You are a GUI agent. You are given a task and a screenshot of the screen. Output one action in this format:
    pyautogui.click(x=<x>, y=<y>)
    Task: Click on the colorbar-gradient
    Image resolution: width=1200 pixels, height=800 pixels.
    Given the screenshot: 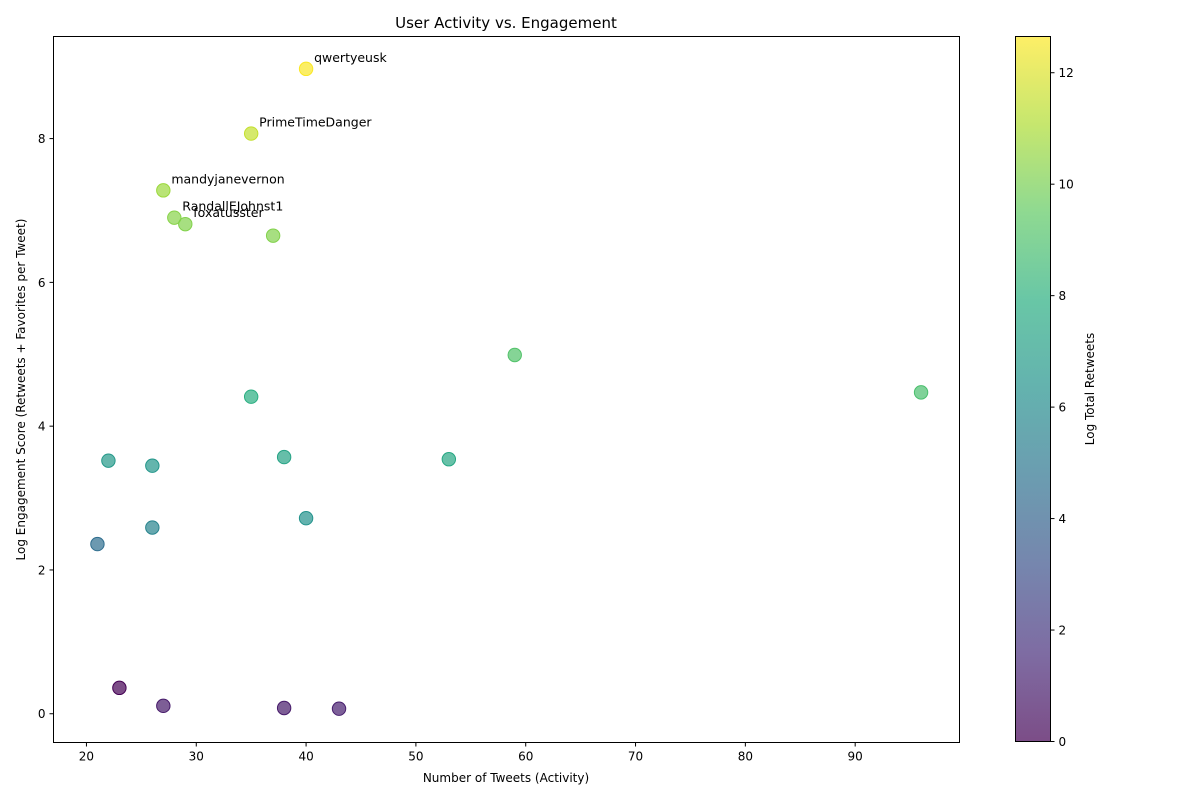 What is the action you would take?
    pyautogui.click(x=1033, y=389)
    